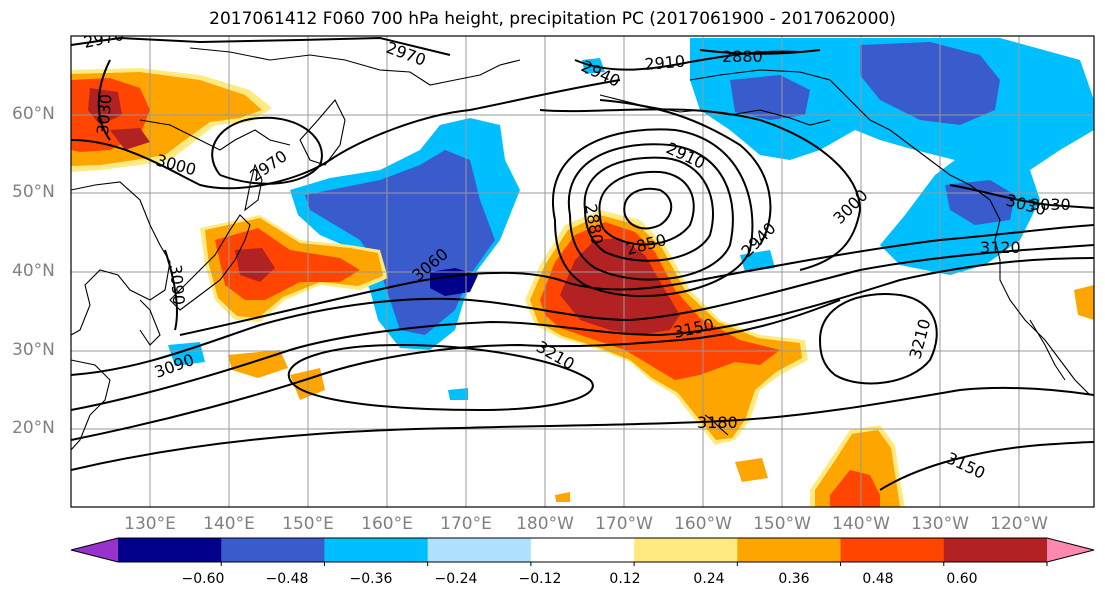 Image resolution: width=1105 pixels, height=601 pixels. Describe the element at coordinates (687, 60) in the screenshot. I see `contour-2910-north` at that location.